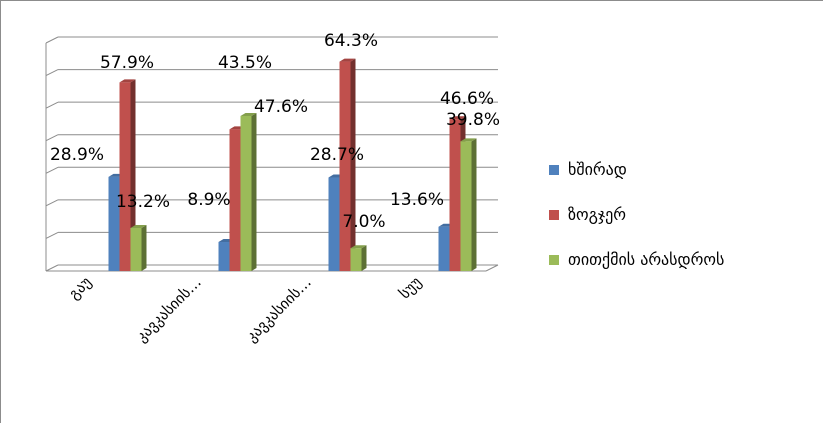  Describe the element at coordinates (597, 169) in the screenshot. I see `legend-label: ხშირად` at that location.